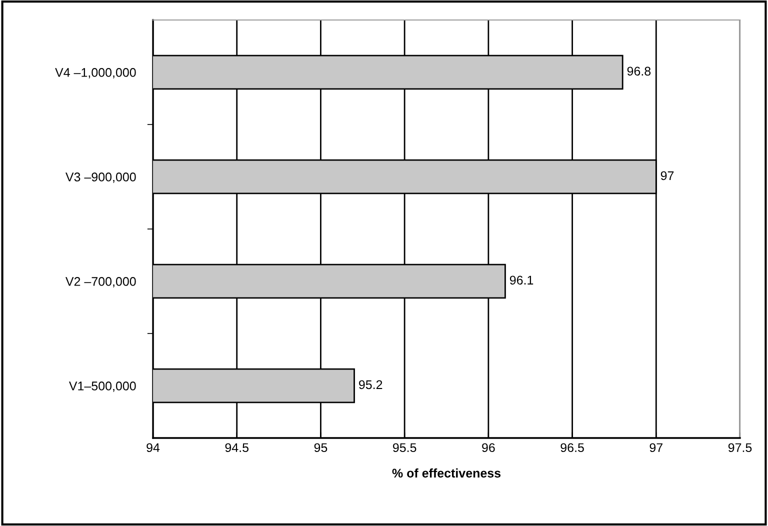  What do you see at coordinates (639, 71) in the screenshot?
I see `data-label: 96.8` at bounding box center [639, 71].